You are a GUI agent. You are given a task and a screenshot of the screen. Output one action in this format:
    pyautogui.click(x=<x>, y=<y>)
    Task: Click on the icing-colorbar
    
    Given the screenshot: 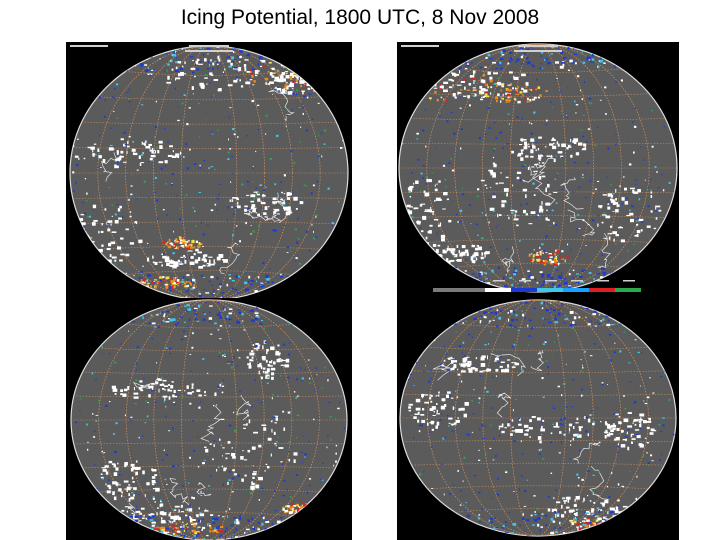 What is the action you would take?
    pyautogui.click(x=537, y=286)
    